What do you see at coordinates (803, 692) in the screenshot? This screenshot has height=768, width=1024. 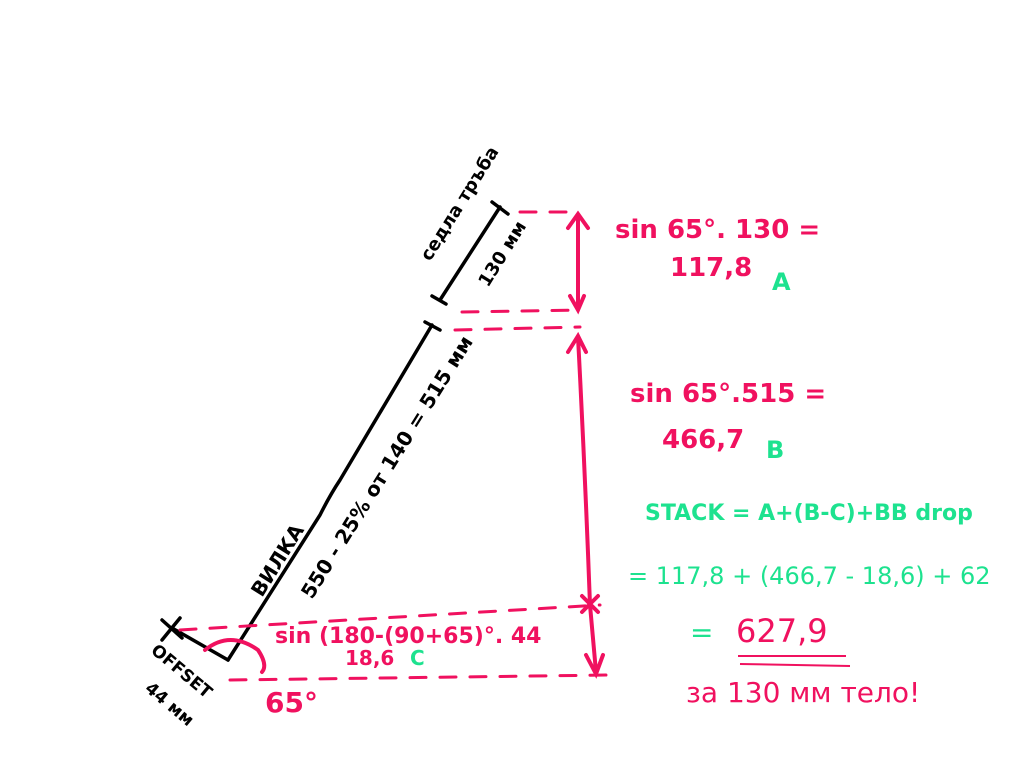 I see `note: за 130 мм тело!` at bounding box center [803, 692].